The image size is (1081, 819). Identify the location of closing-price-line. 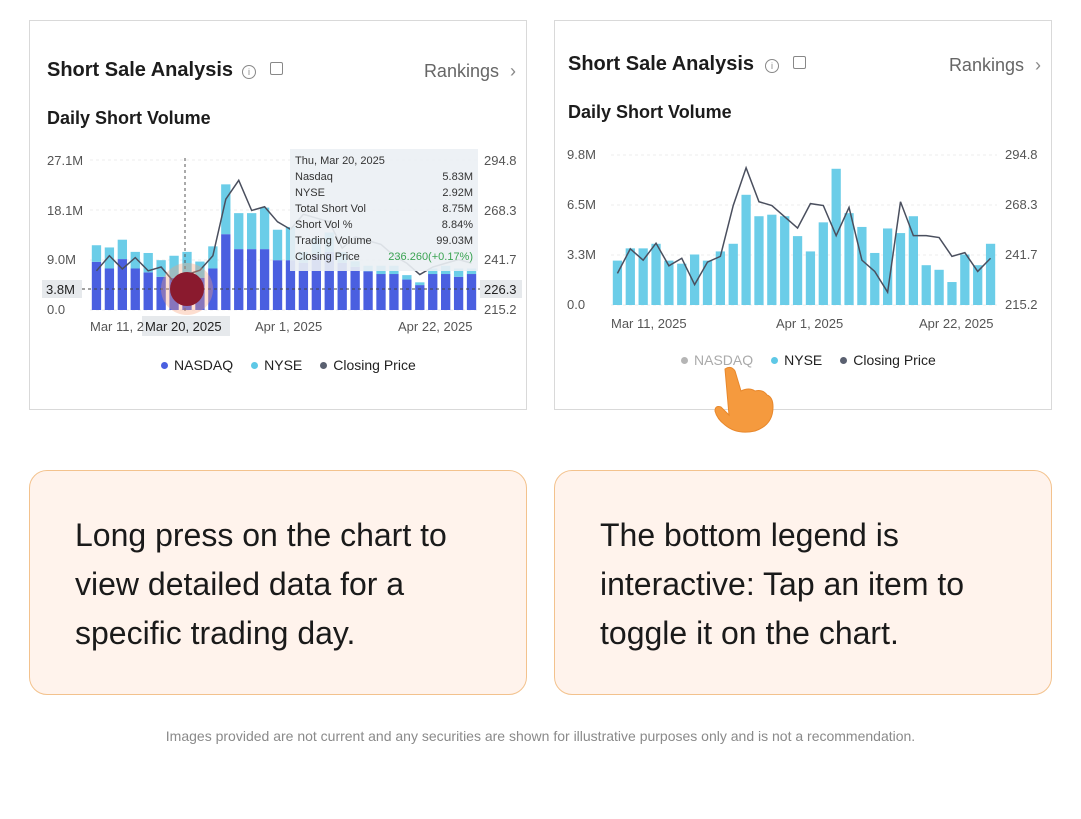
(804, 230).